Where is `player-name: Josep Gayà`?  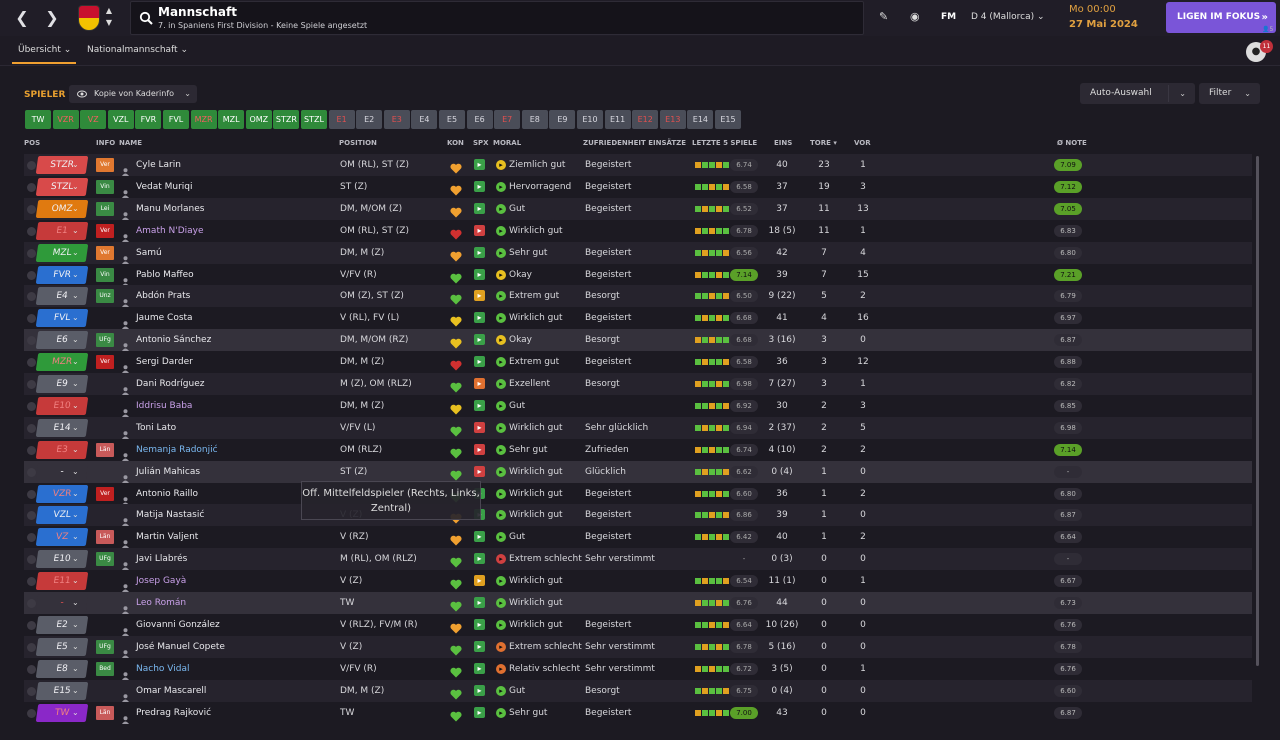
player-name: Josep Gayà is located at coordinates (161, 581).